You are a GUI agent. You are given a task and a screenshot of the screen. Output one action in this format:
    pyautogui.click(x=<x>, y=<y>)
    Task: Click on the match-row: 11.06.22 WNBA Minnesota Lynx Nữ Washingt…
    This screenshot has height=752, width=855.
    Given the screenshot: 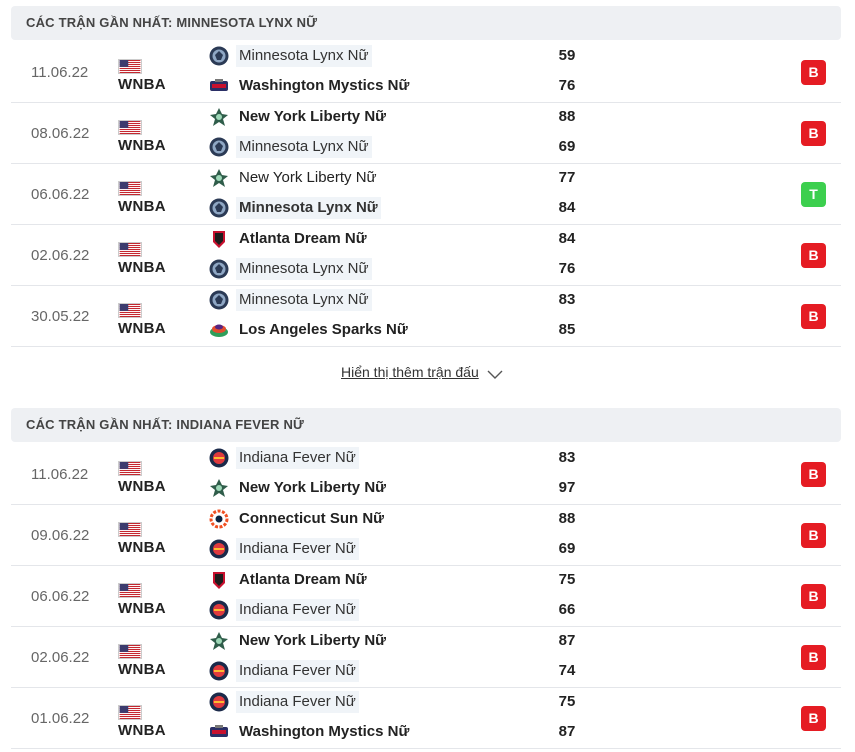 What is the action you would take?
    pyautogui.click(x=426, y=72)
    